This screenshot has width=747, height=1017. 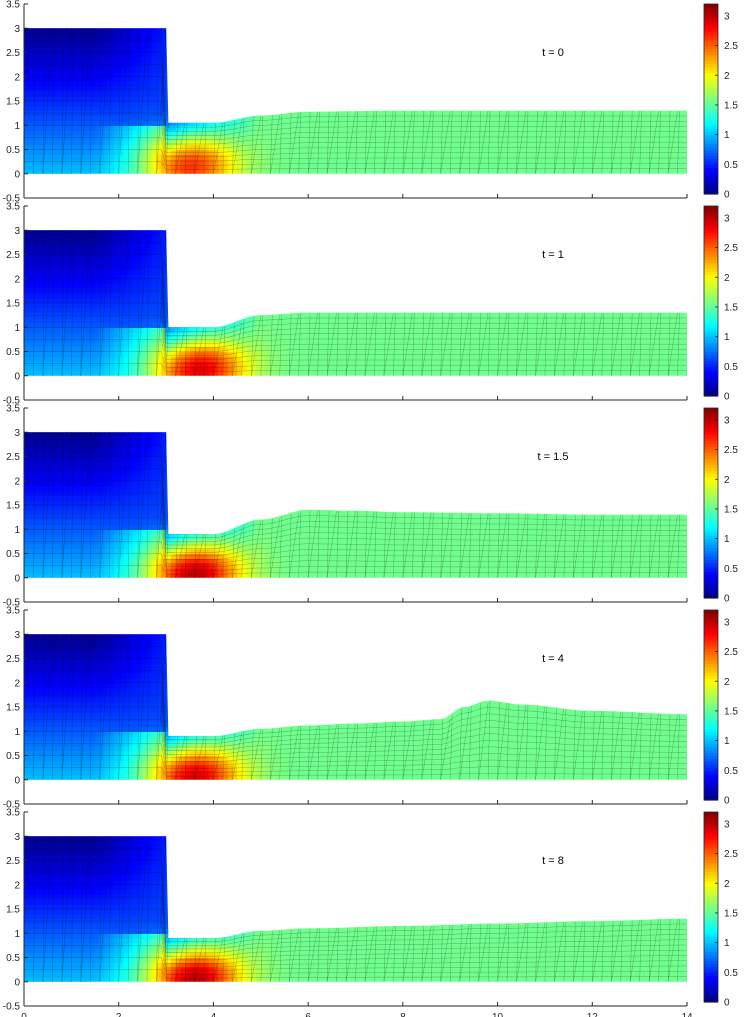 What do you see at coordinates (720, 506) in the screenshot?
I see `colorbar-2: 0 0.5 1 1.5 2 2.5 3` at bounding box center [720, 506].